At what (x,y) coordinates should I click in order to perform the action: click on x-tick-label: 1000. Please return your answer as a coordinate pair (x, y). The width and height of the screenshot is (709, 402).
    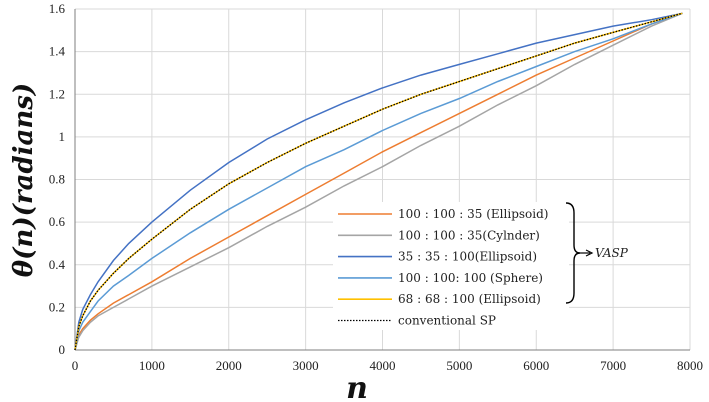
    Looking at the image, I should click on (152, 365).